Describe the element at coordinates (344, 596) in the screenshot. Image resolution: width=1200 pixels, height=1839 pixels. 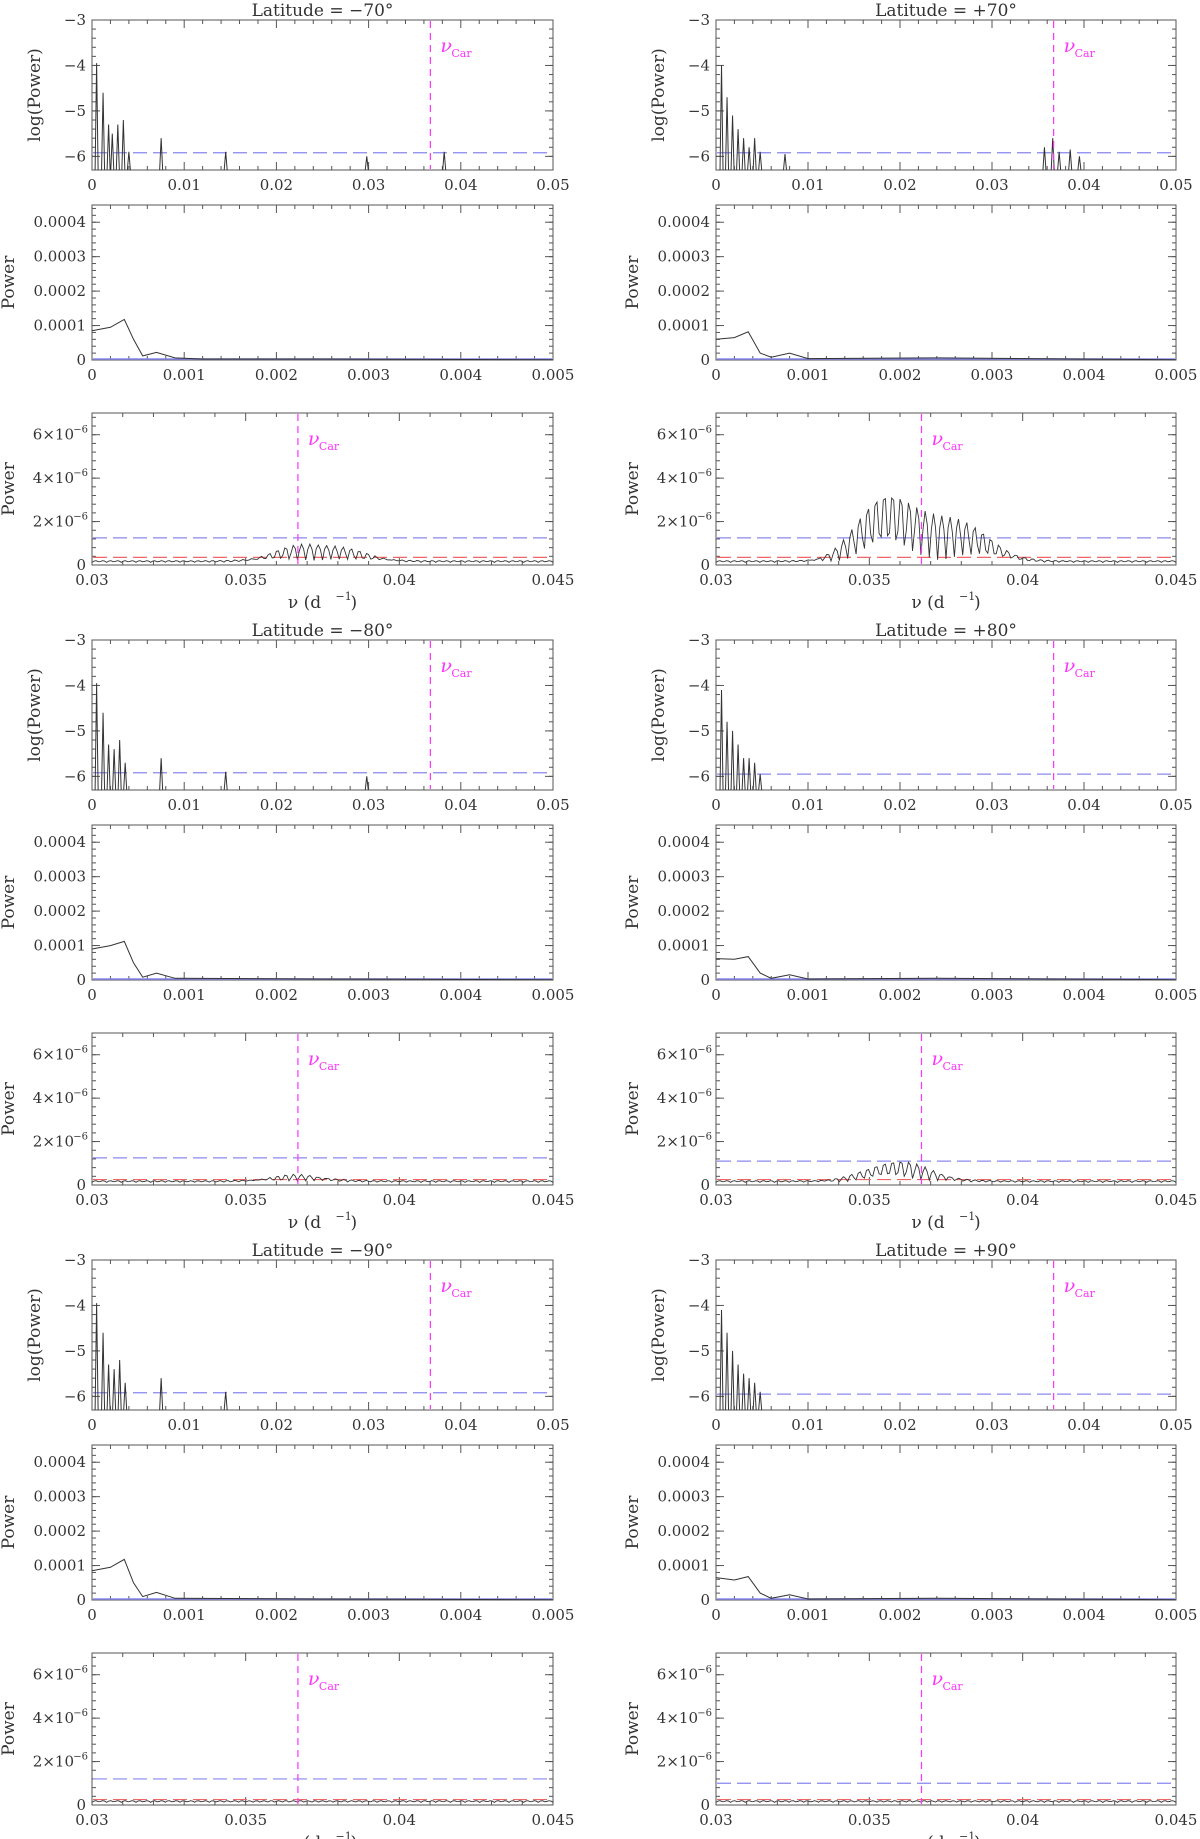
I see `x-axis-label-exponent: −1` at that location.